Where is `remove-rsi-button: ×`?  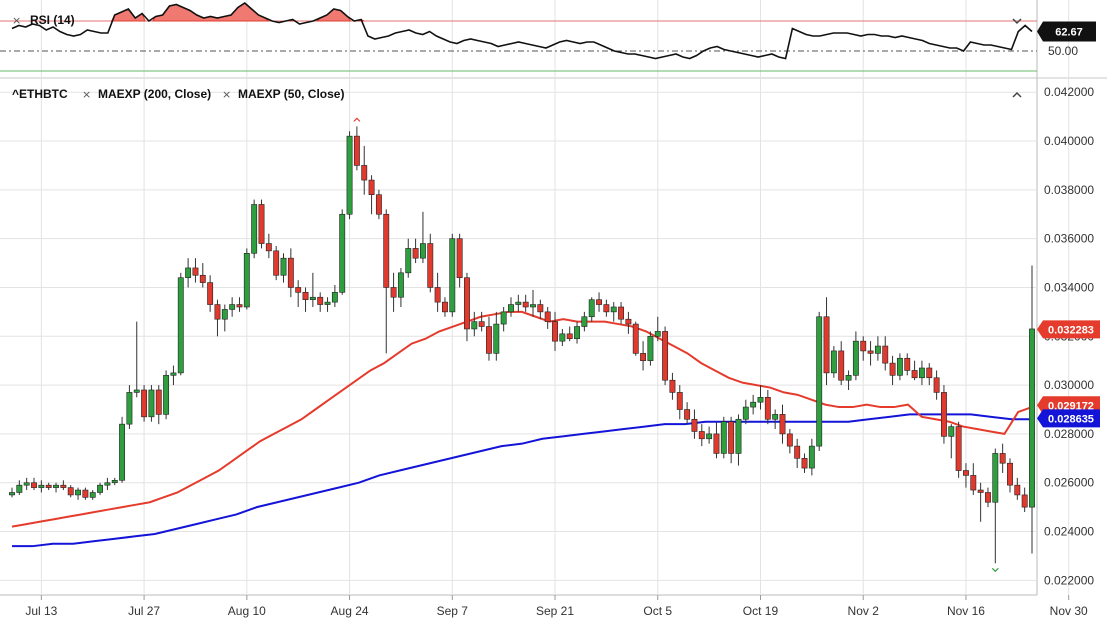
remove-rsi-button: × is located at coordinates (16, 20).